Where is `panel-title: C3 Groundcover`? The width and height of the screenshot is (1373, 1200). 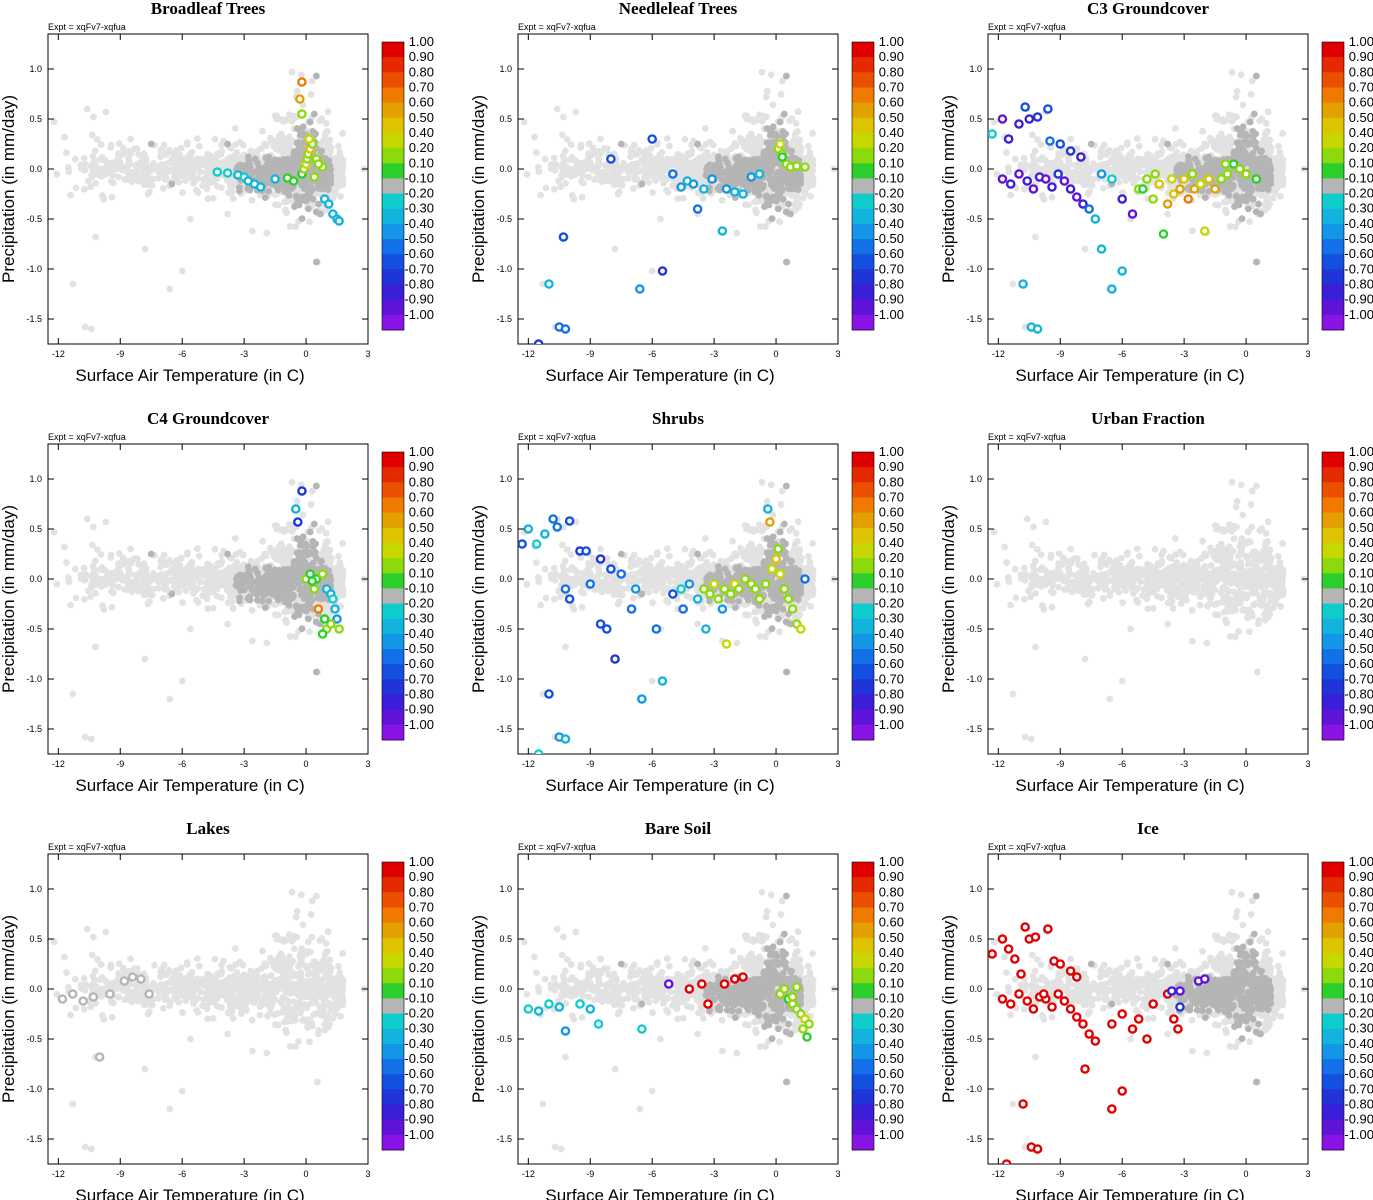
panel-title: C3 Groundcover is located at coordinates (1148, 9).